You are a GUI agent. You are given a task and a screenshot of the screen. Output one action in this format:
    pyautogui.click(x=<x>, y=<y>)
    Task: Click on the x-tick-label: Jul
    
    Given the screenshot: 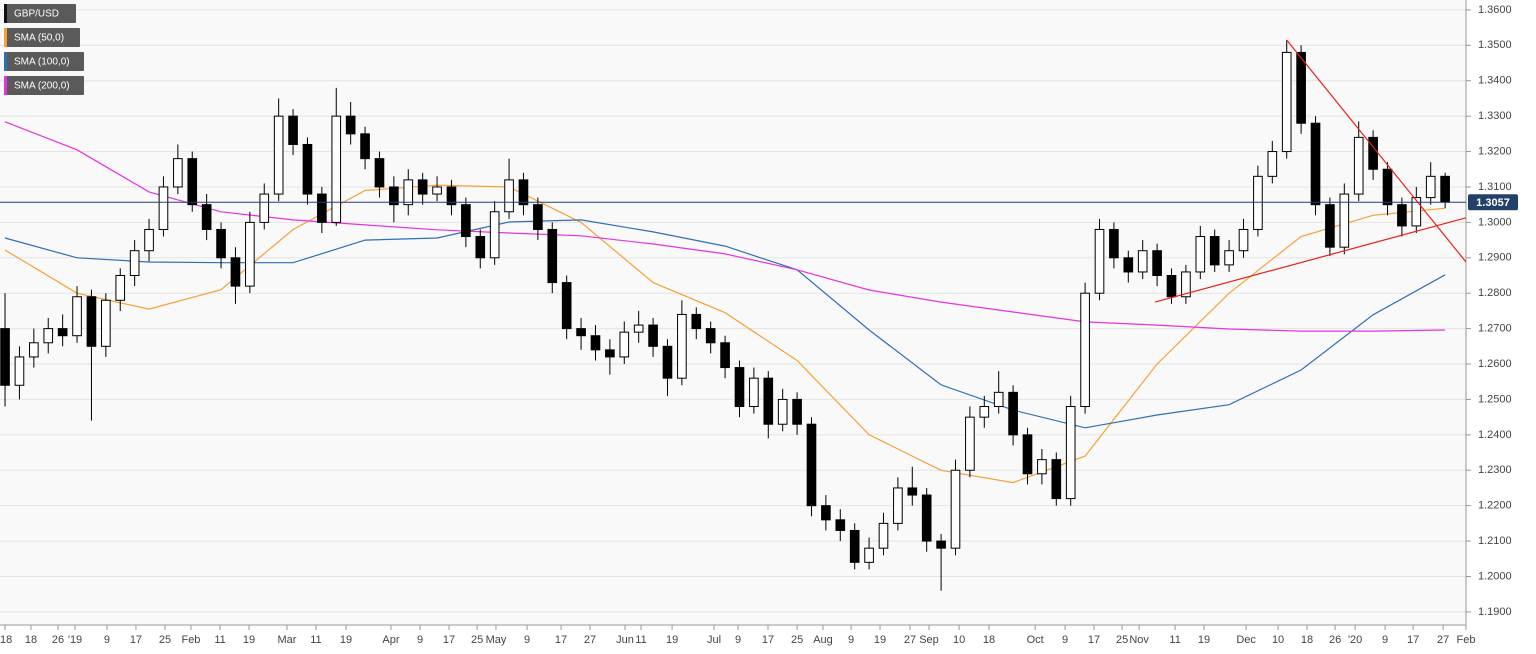 What is the action you would take?
    pyautogui.click(x=714, y=640)
    